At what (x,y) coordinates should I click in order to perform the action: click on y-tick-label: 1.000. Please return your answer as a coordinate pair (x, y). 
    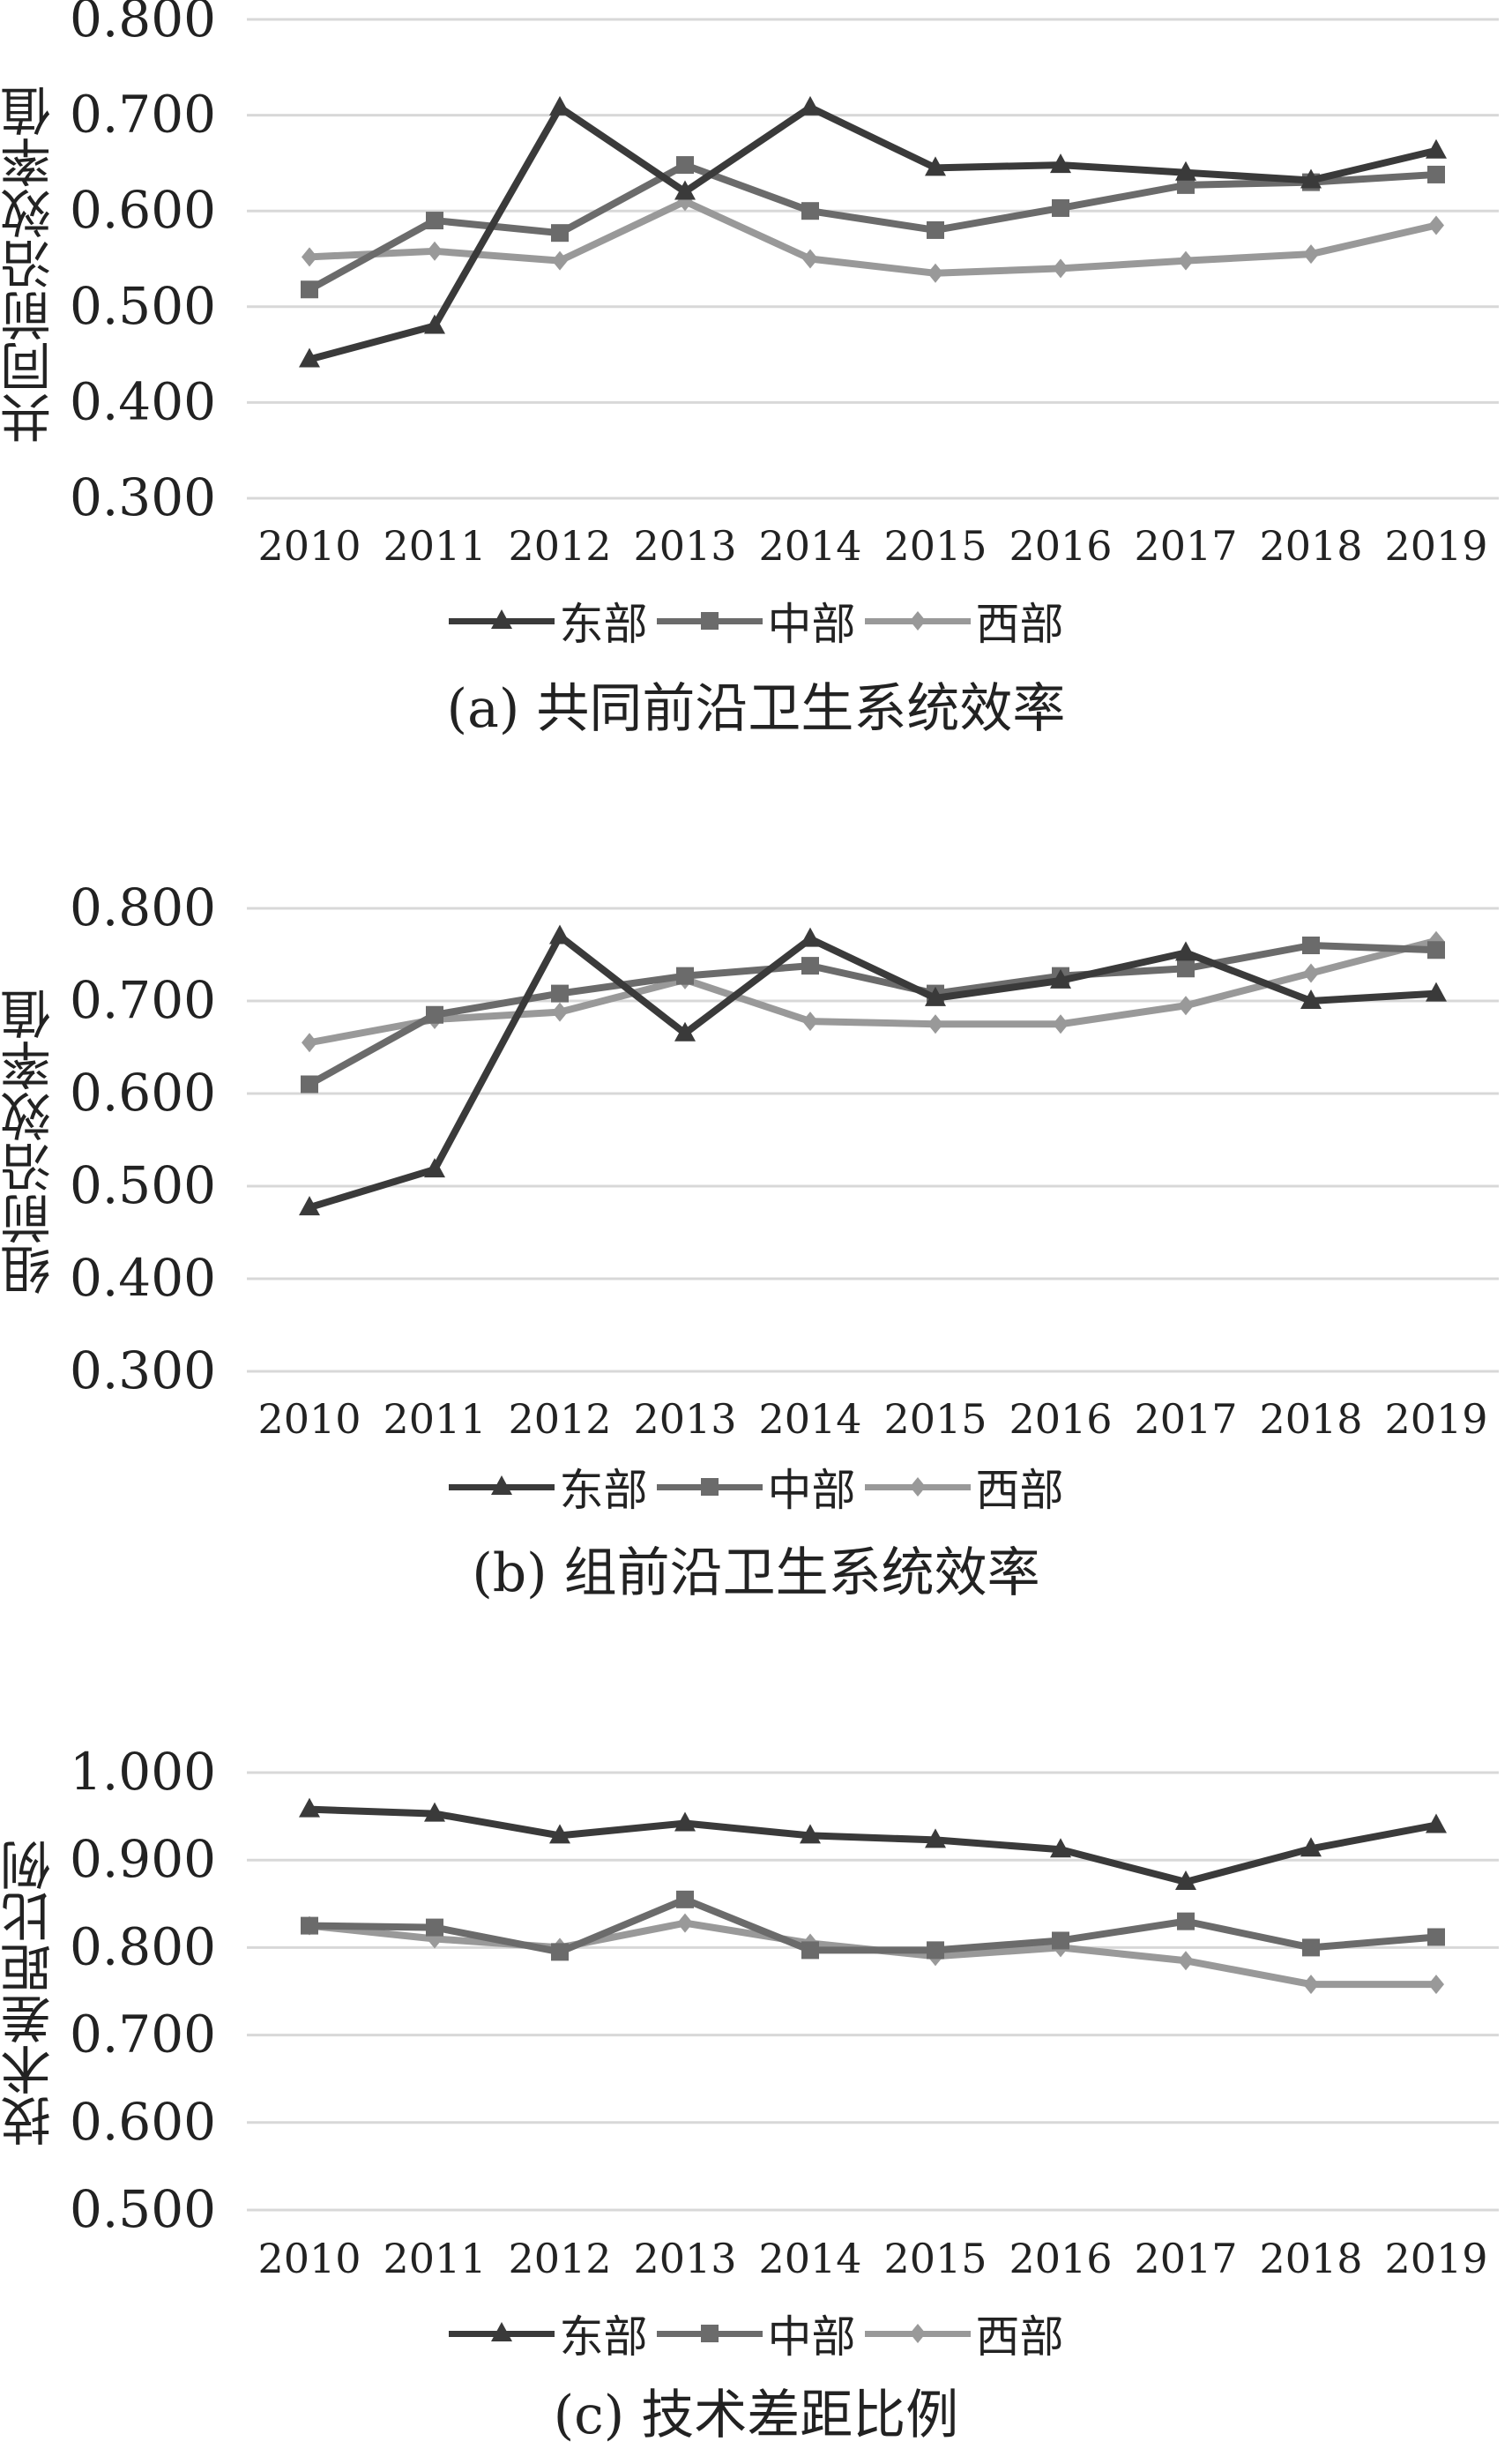
    Looking at the image, I should click on (143, 1772).